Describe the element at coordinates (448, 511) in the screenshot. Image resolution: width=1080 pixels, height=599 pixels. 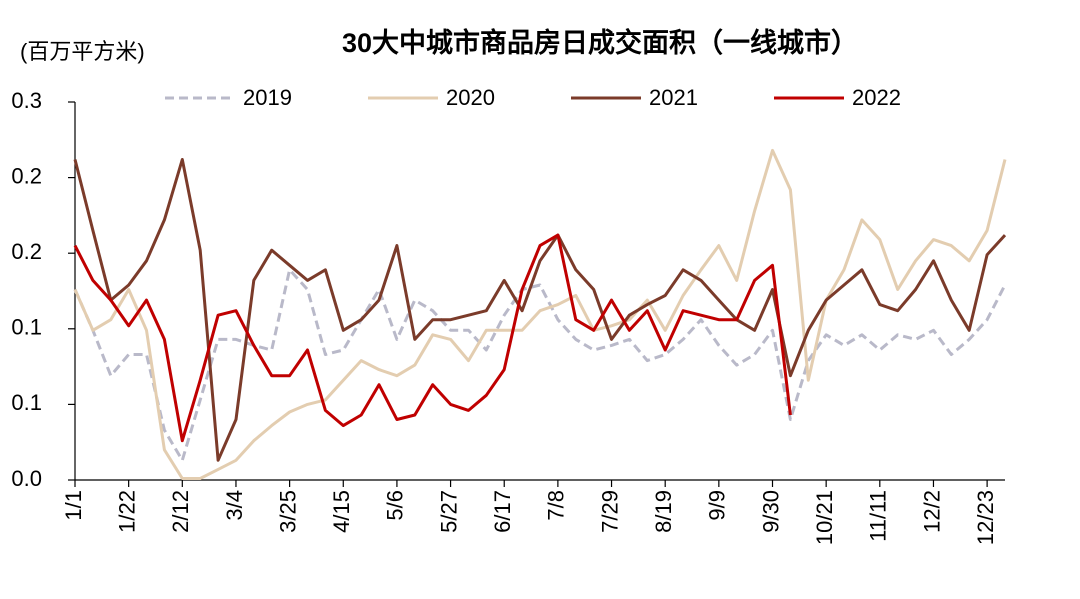
I see `x-tick-label: 5/27` at that location.